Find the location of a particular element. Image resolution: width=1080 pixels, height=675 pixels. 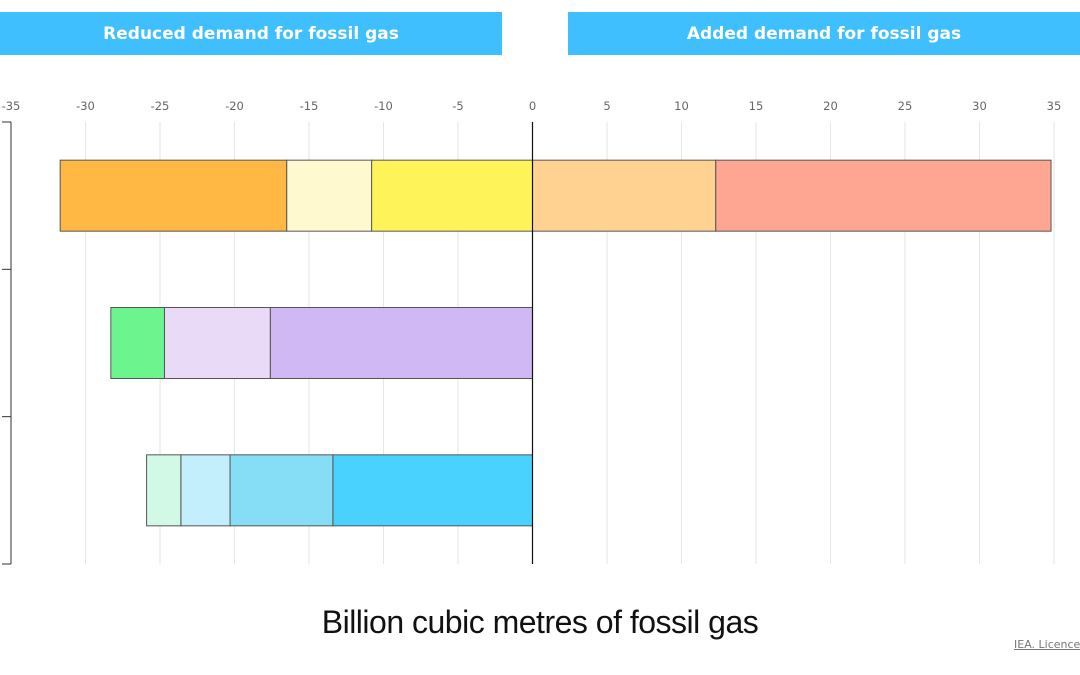

x-tick-label: 20 is located at coordinates (830, 106).